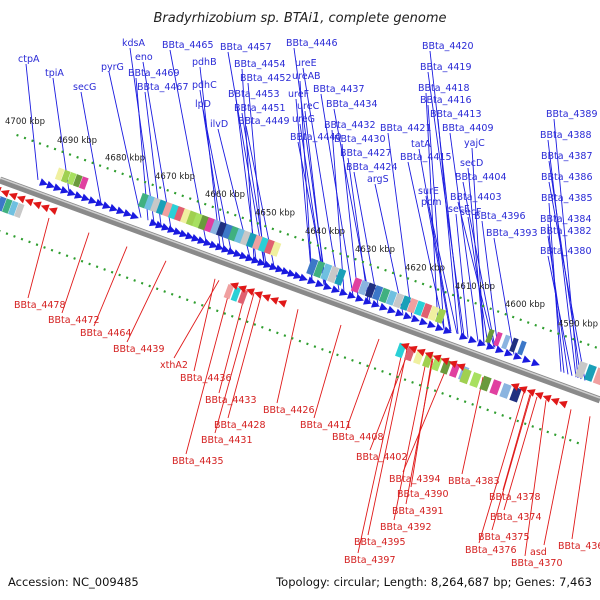 This screenshot has width=600, height=600. Describe the element at coordinates (133, 43) in the screenshot. I see `forward-gene-label: kdsA` at that location.